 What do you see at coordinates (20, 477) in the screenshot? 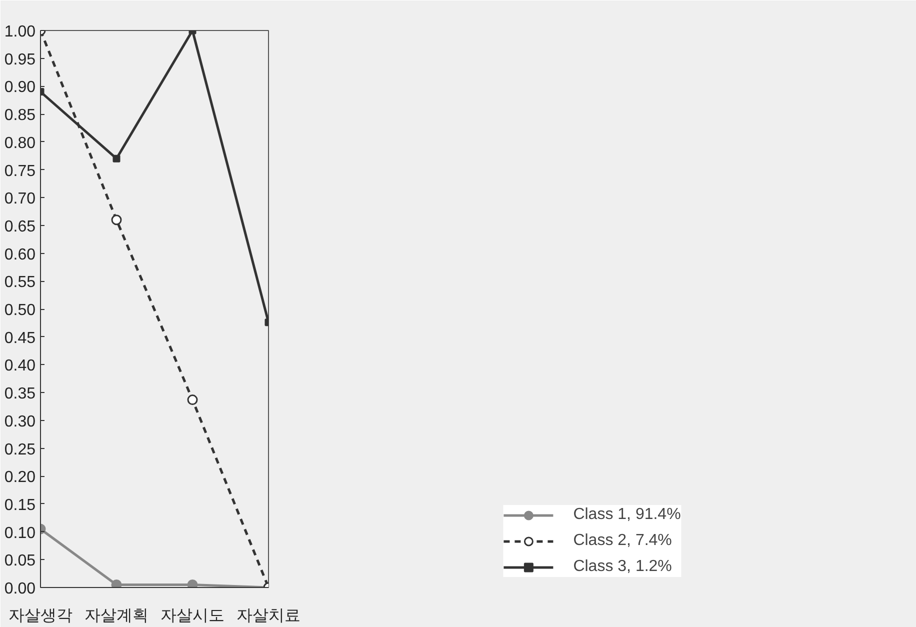
I see `y-tick-label: 0.20` at bounding box center [20, 477].